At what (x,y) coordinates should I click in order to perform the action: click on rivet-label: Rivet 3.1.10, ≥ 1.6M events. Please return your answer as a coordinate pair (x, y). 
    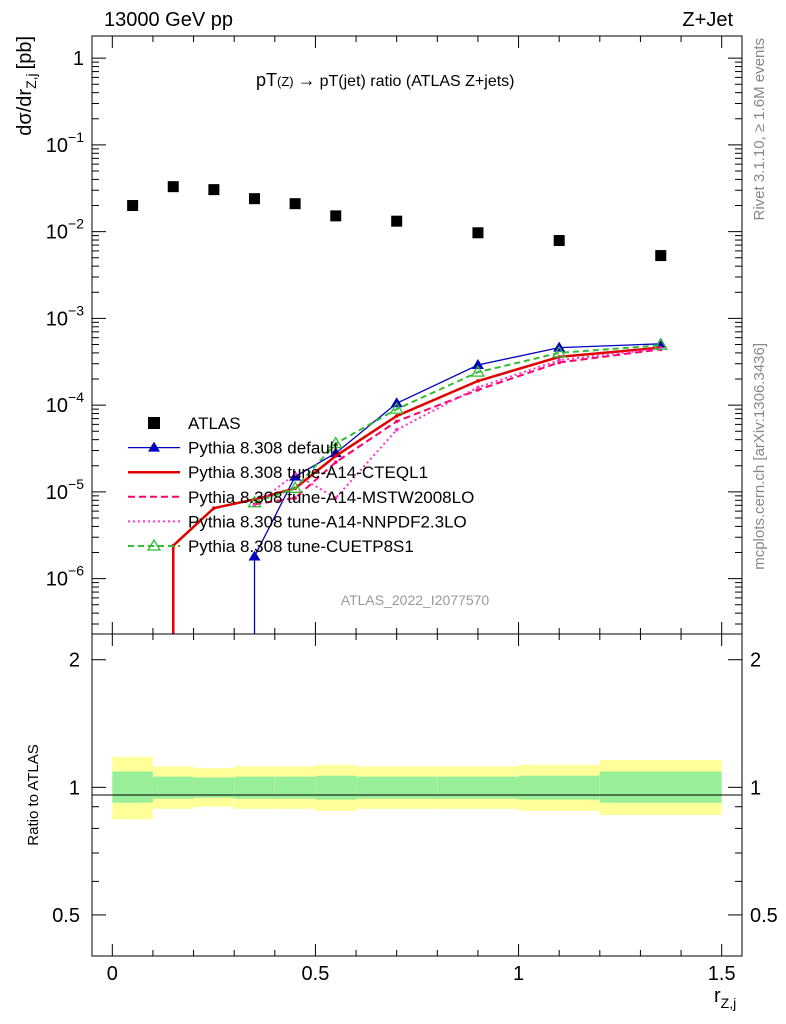
    Looking at the image, I should click on (759, 129).